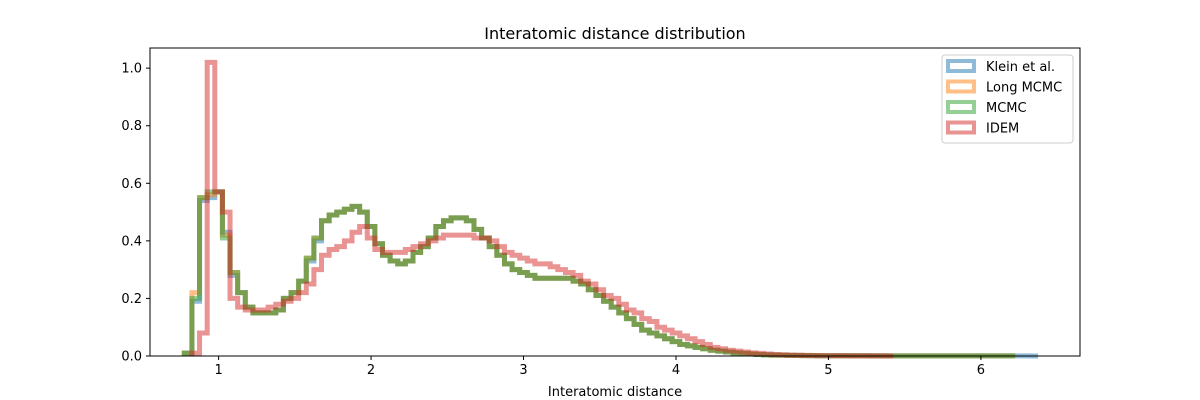 This screenshot has height=400, width=1200. Describe the element at coordinates (1024, 88) in the screenshot. I see `legend-label-1: Long MCMC` at that location.